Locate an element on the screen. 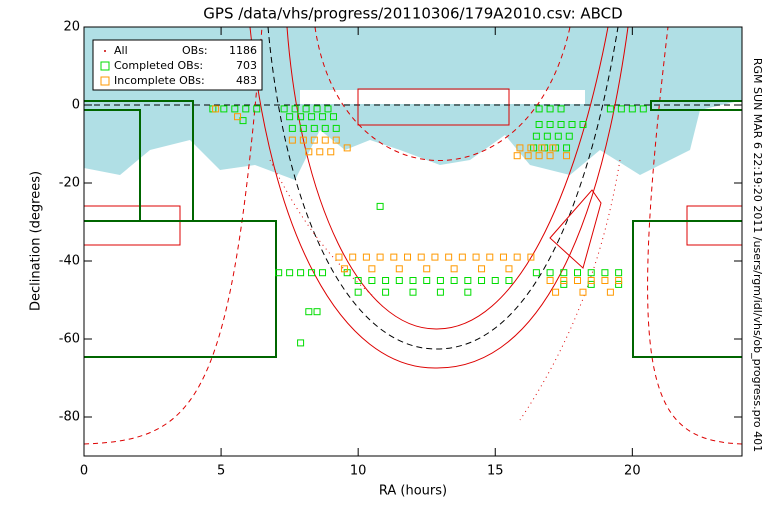 Image resolution: width=768 pixels, height=512 pixels. x-tick-label: 10 is located at coordinates (358, 471).